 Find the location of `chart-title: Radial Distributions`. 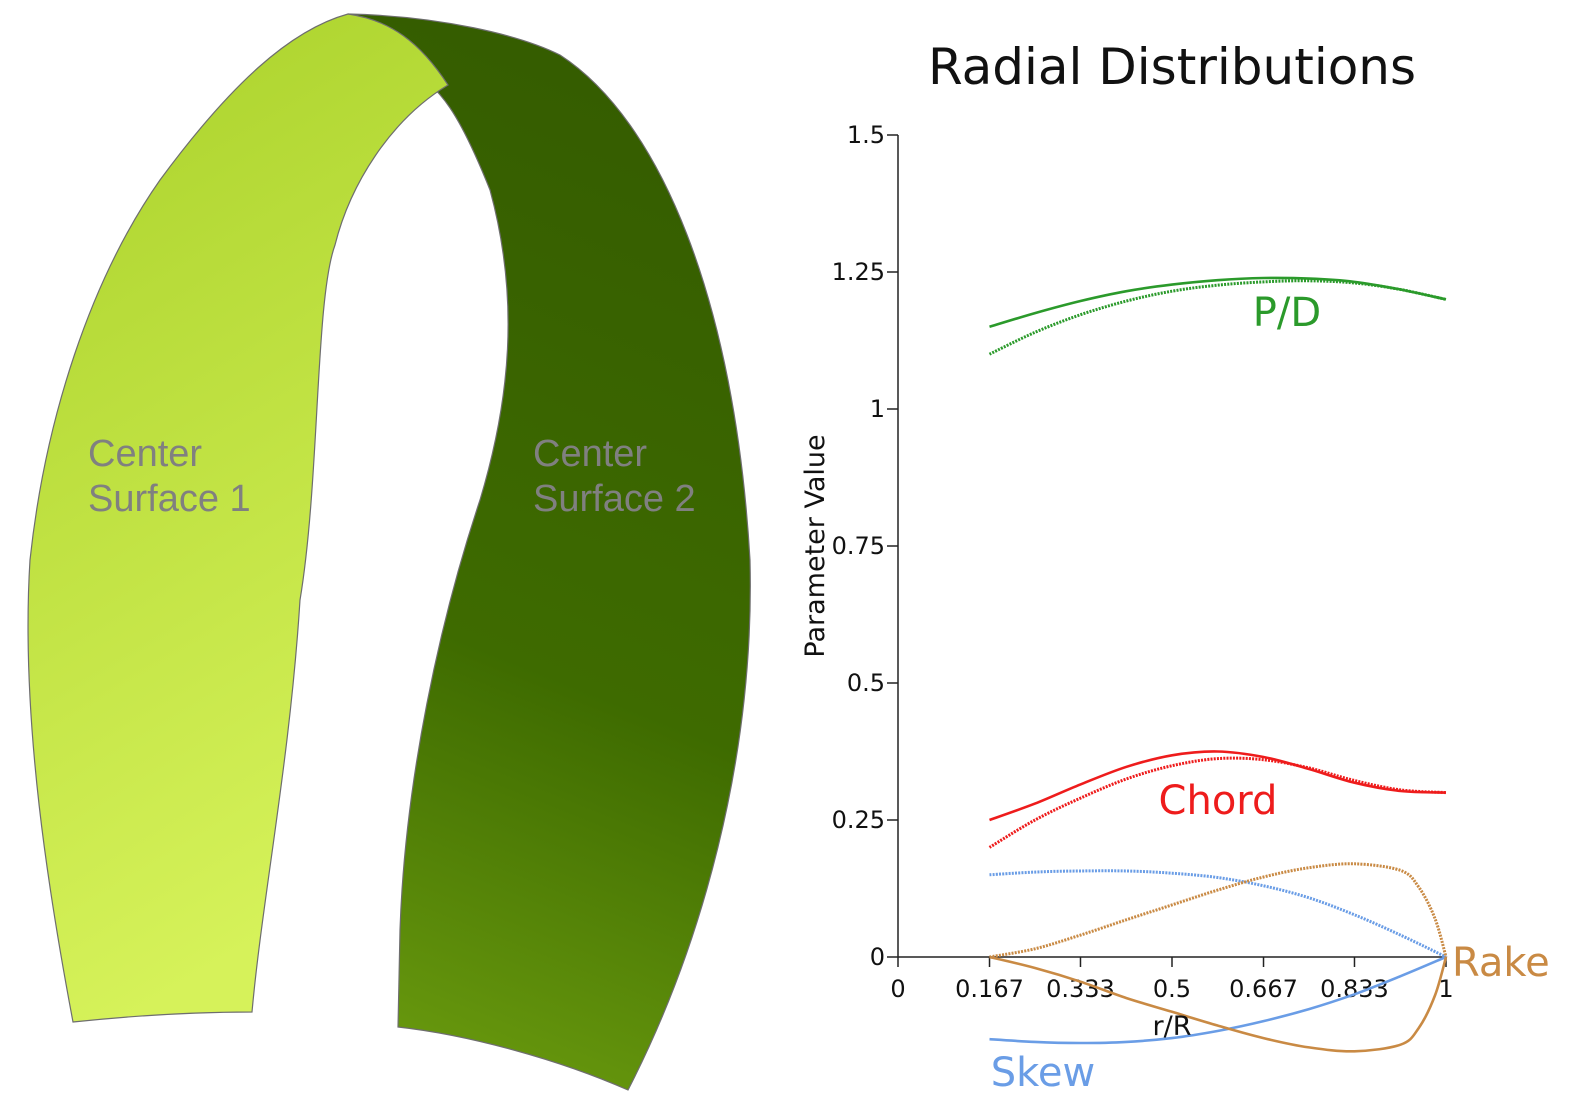

chart-title: Radial Distributions is located at coordinates (1172, 67).